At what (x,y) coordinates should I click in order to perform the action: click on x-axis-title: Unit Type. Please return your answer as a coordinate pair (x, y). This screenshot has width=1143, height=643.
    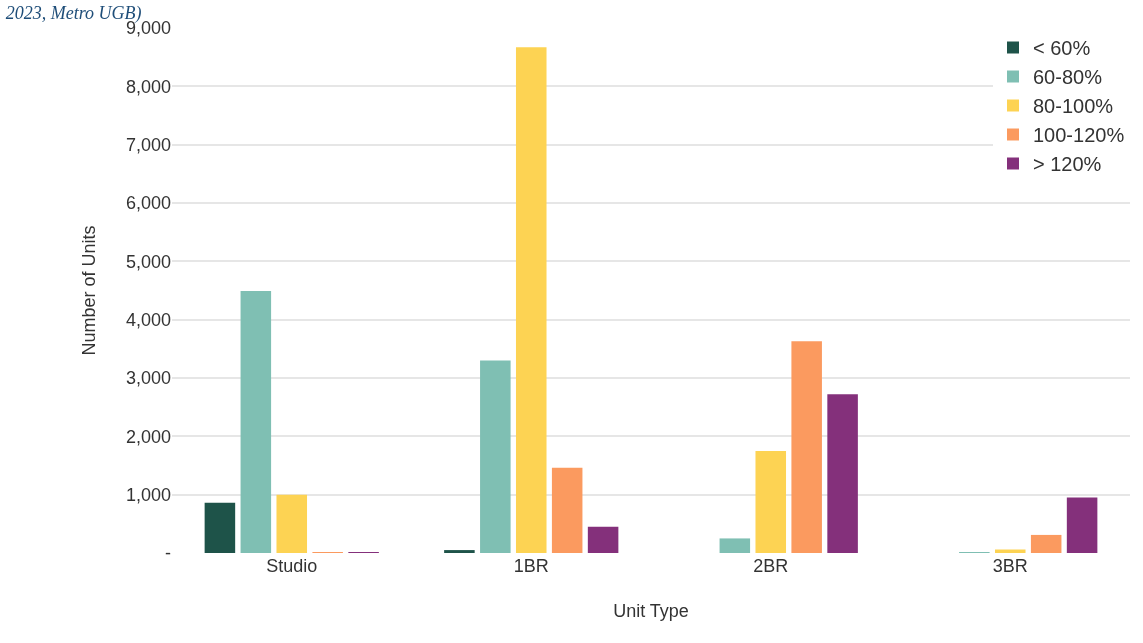
    Looking at the image, I should click on (651, 611).